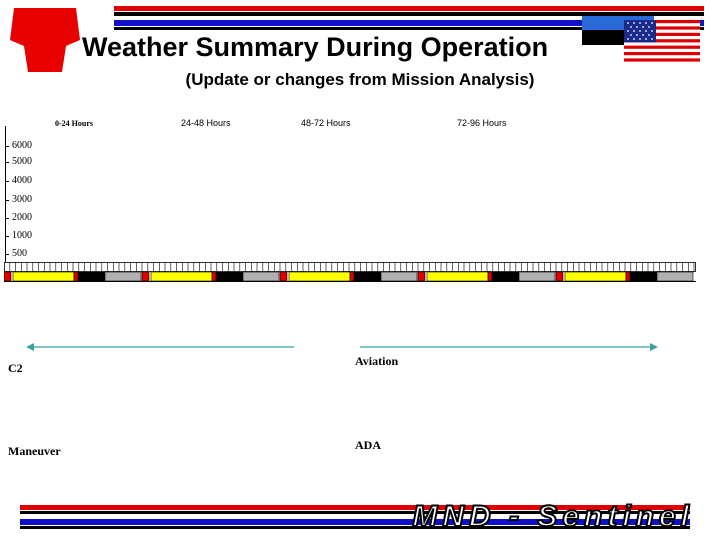 The width and height of the screenshot is (720, 540). Describe the element at coordinates (552, 516) in the screenshot. I see `footer-brand: MND - Sentinel` at that location.